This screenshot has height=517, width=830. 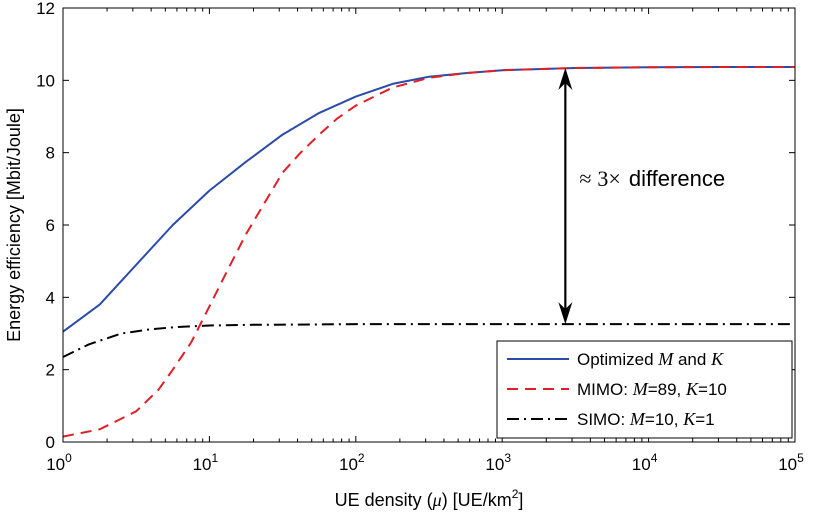 What do you see at coordinates (45, 9) in the screenshot?
I see `y-tick-label: 12` at bounding box center [45, 9].